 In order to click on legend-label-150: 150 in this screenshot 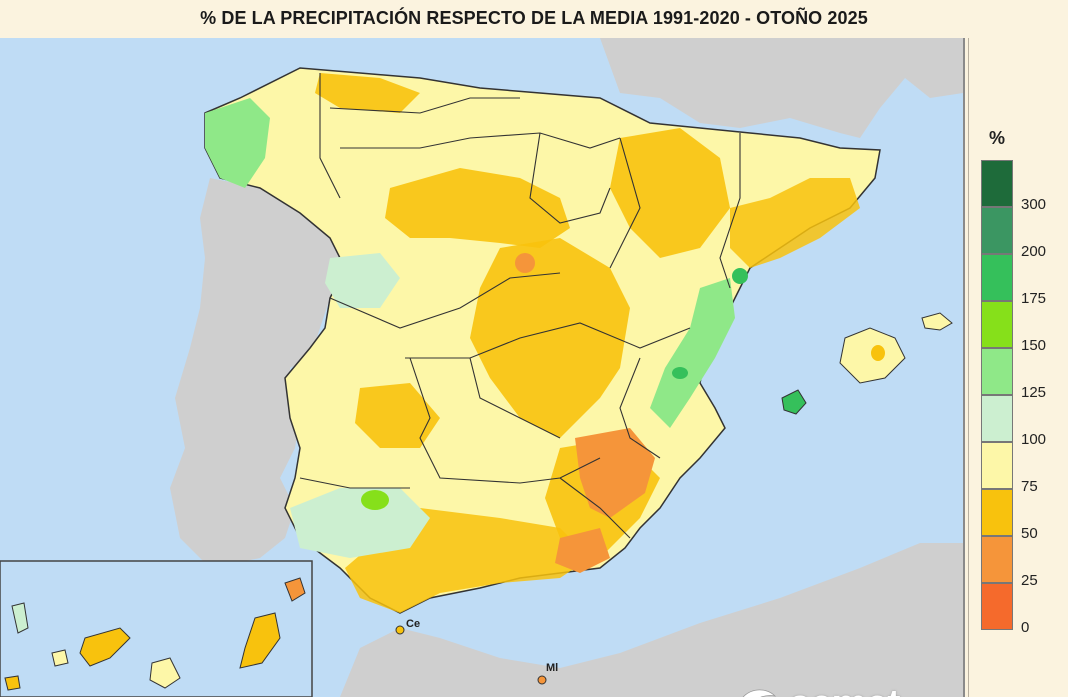, I will do `click(1034, 345)`.